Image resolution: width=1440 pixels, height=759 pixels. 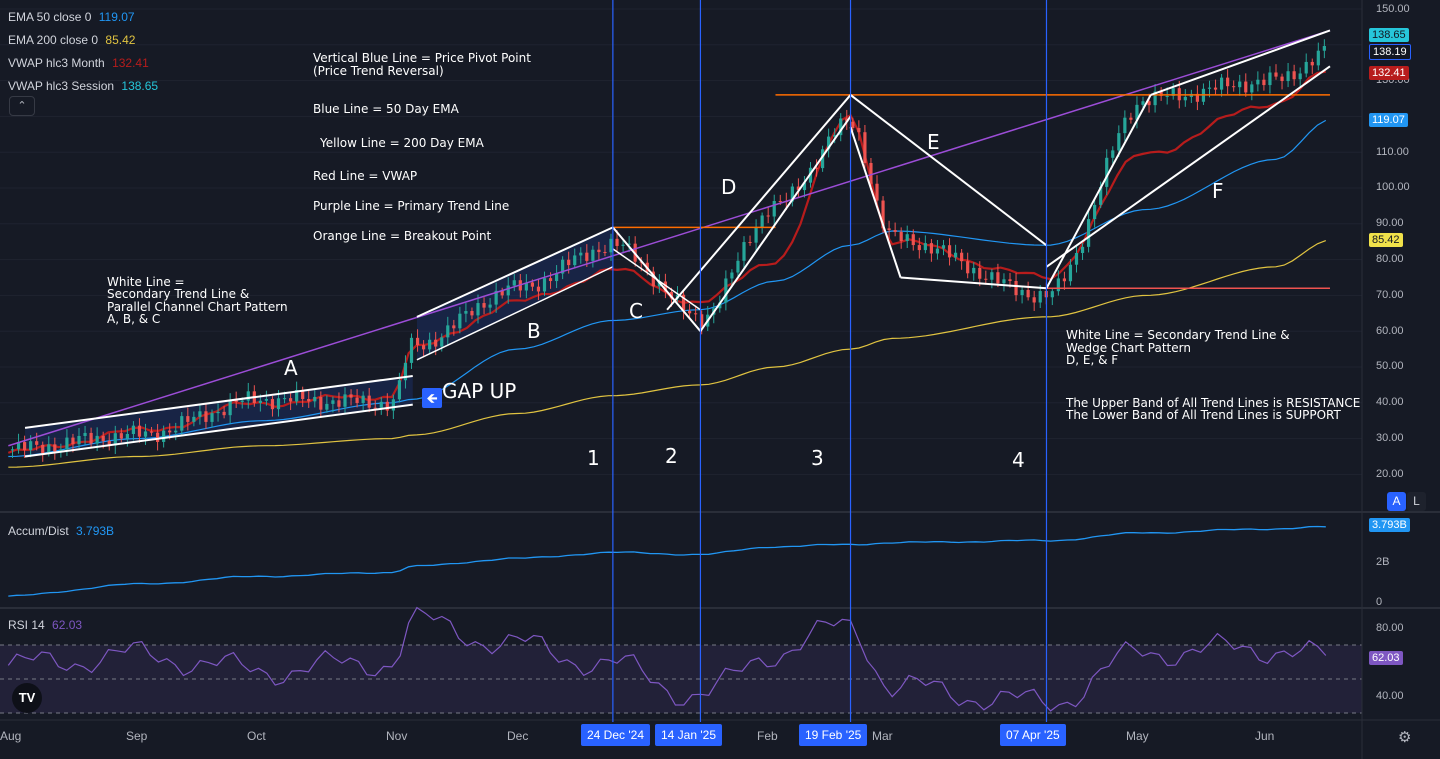 What do you see at coordinates (1389, 525) in the screenshot?
I see `accum-tag: 3.793B` at bounding box center [1389, 525].